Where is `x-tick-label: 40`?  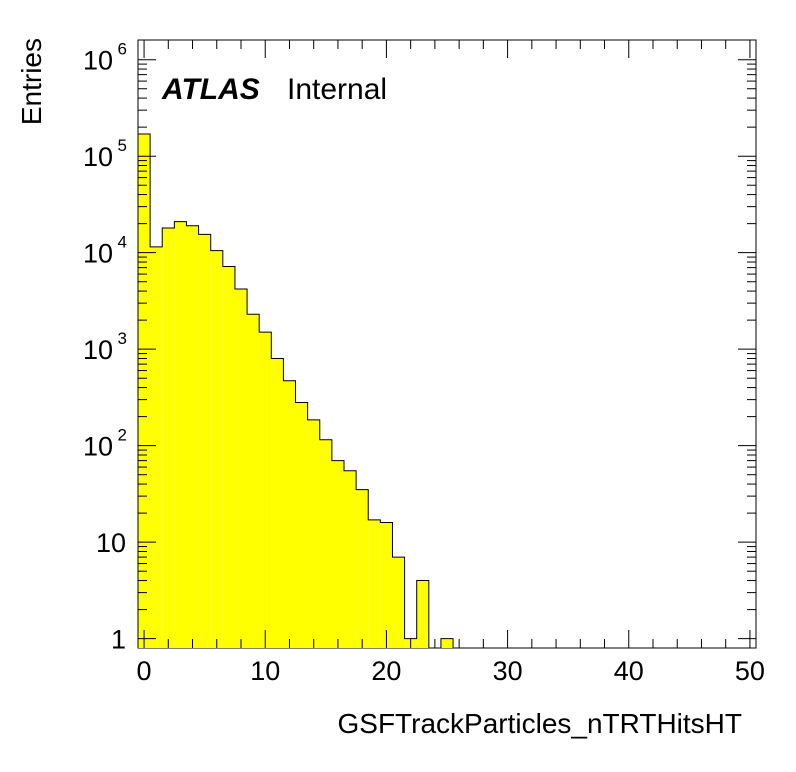
x-tick-label: 40 is located at coordinates (629, 671).